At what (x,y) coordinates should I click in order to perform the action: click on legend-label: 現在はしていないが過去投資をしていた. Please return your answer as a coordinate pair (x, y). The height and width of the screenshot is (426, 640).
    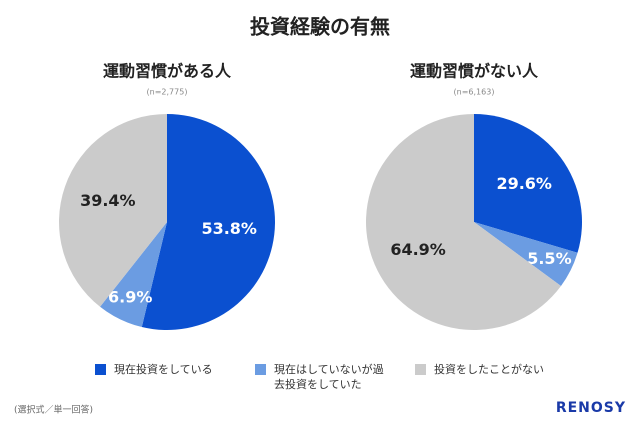
    Looking at the image, I should click on (329, 377).